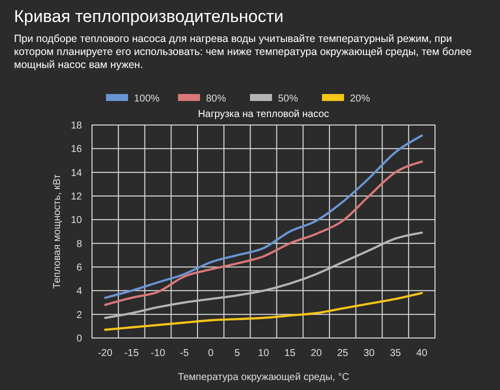 This screenshot has width=500, height=390. I want to click on x-tick-label: 35, so click(396, 353).